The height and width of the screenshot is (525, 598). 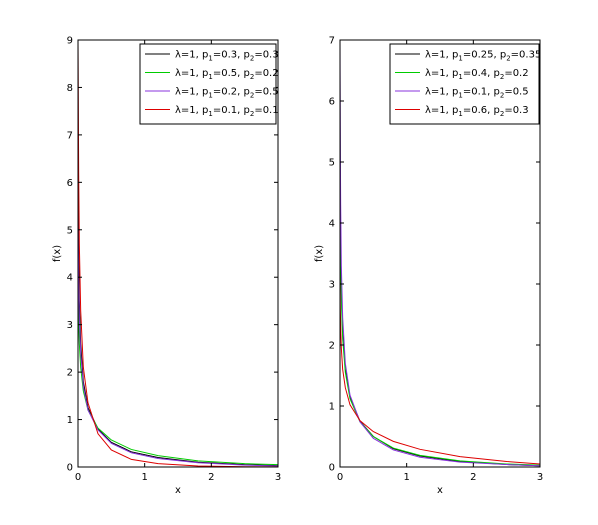 I want to click on legend-entry: λ=1, p1=0.2, p2=0.5, so click(x=227, y=93).